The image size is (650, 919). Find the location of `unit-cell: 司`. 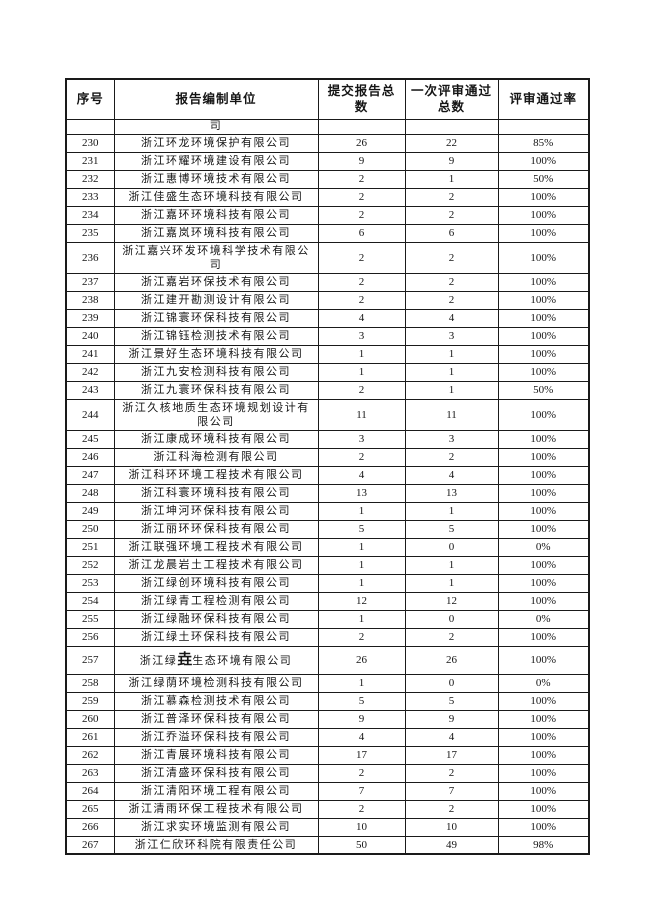

unit-cell: 司 is located at coordinates (216, 126).